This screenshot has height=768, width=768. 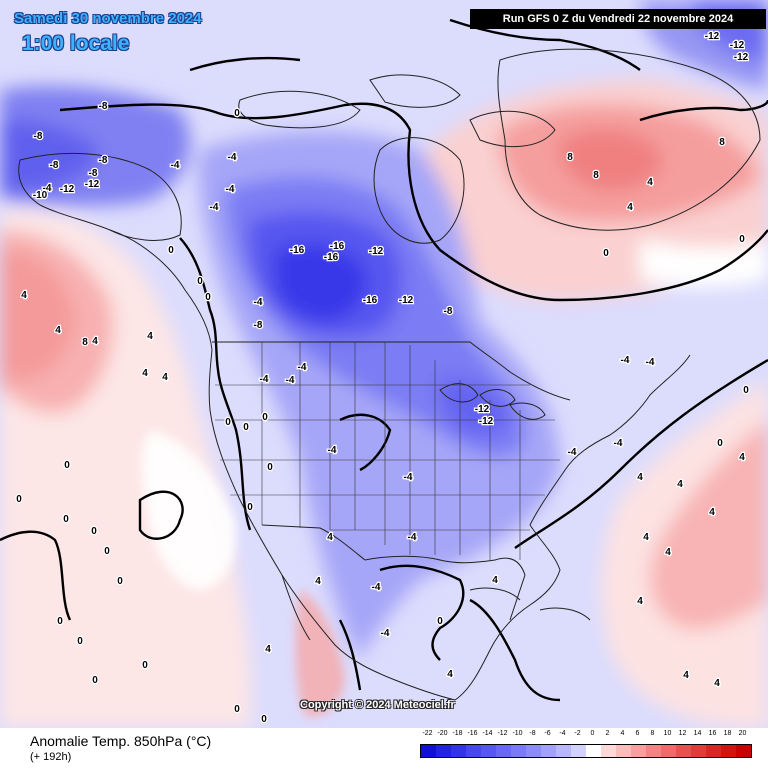 I want to click on forecast-date-title: Samedi 30 novembre 2024, so click(x=108, y=18).